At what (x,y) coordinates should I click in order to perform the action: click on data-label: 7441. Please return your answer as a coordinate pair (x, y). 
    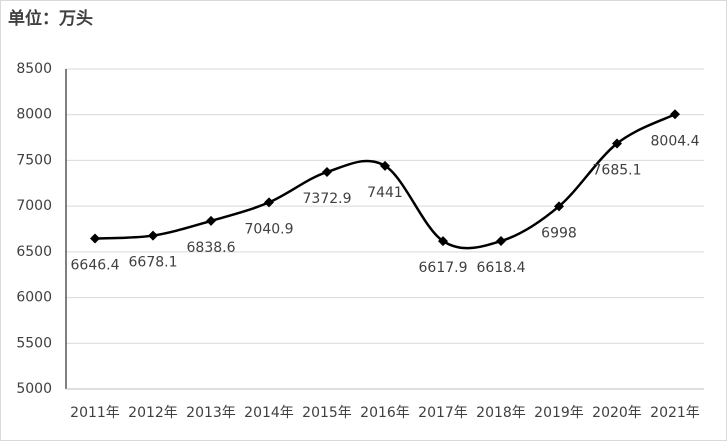
    Looking at the image, I should click on (385, 193).